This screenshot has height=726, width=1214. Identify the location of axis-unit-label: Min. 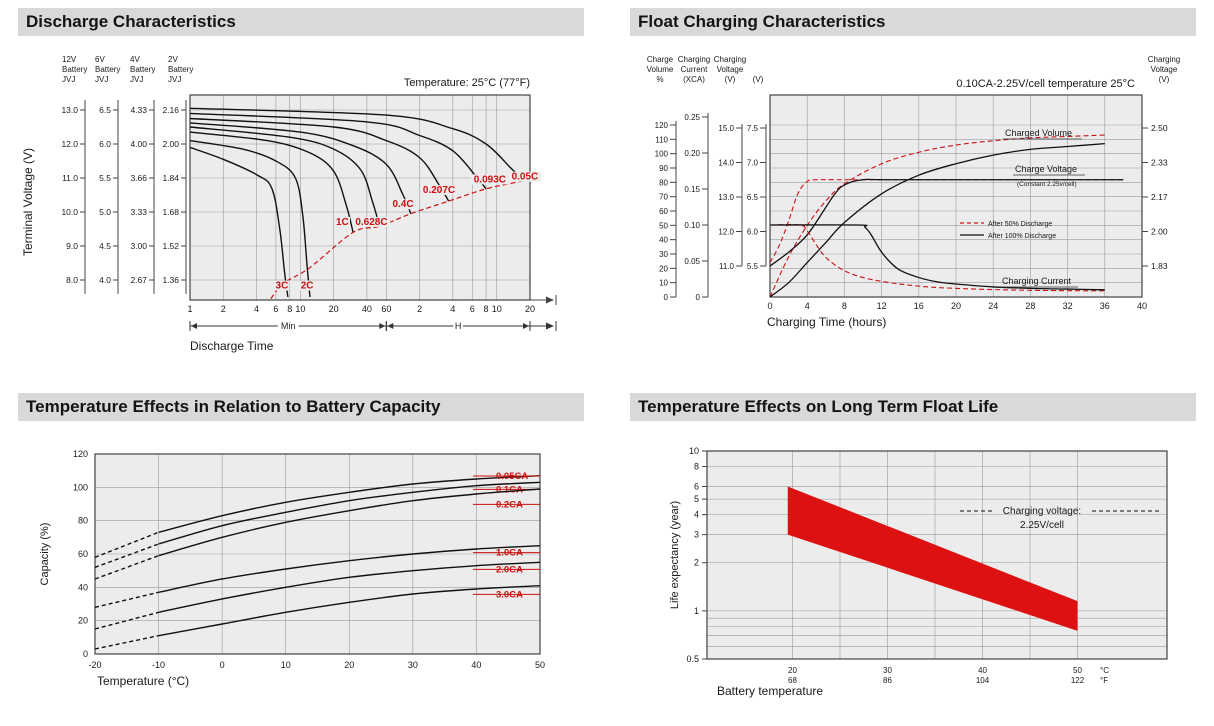
(288, 326).